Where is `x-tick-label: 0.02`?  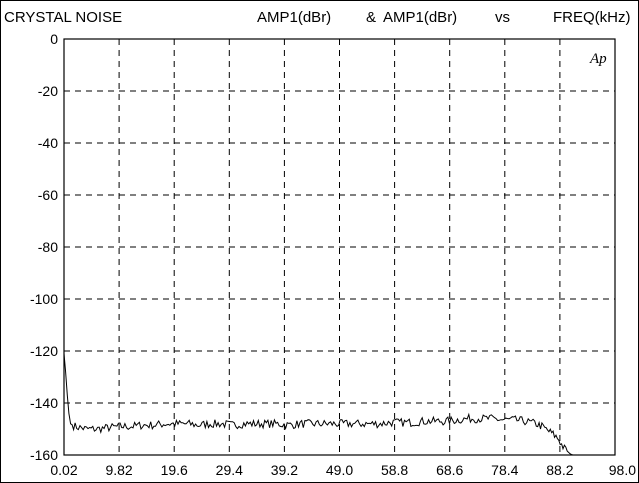
x-tick-label: 0.02 is located at coordinates (63, 470).